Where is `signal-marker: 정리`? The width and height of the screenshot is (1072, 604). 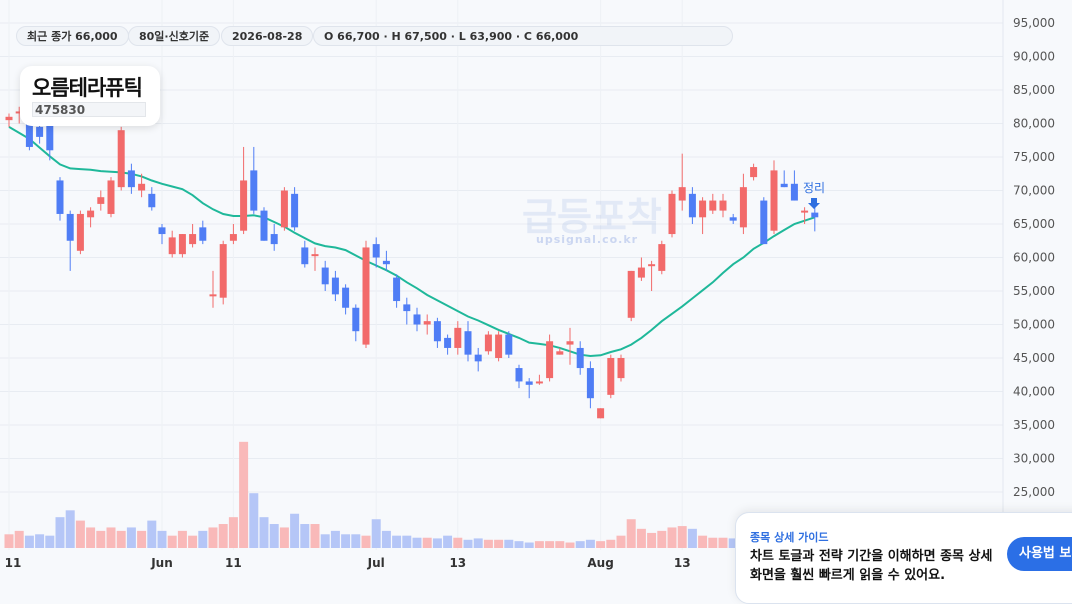
signal-marker: 정리 is located at coordinates (814, 195).